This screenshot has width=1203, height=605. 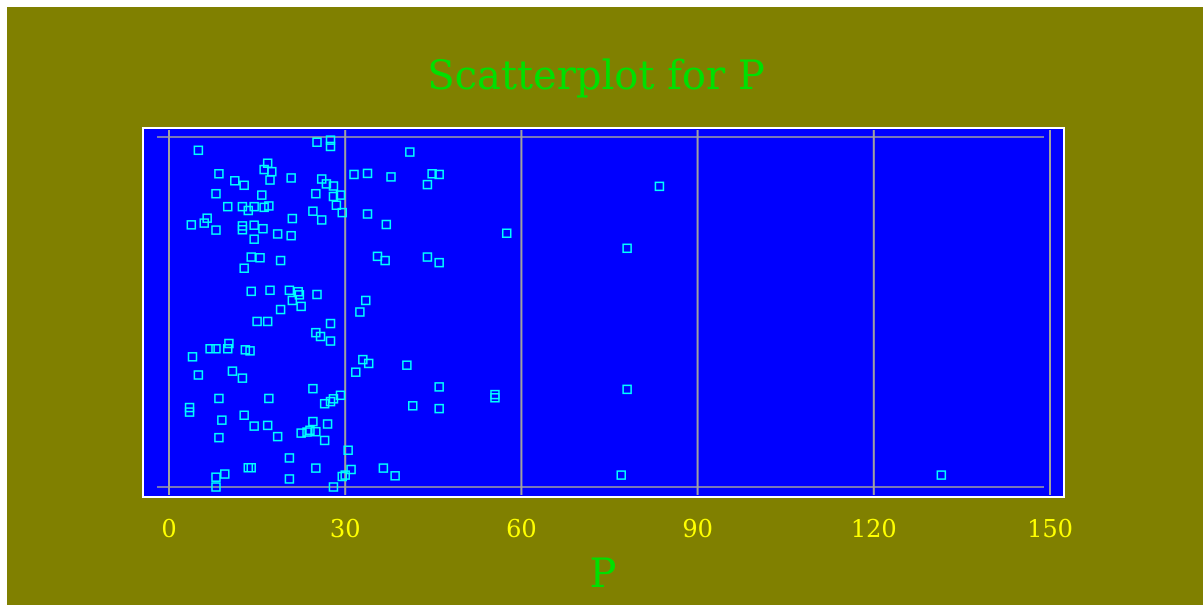 I want to click on x-tick-label: 120, so click(x=874, y=529).